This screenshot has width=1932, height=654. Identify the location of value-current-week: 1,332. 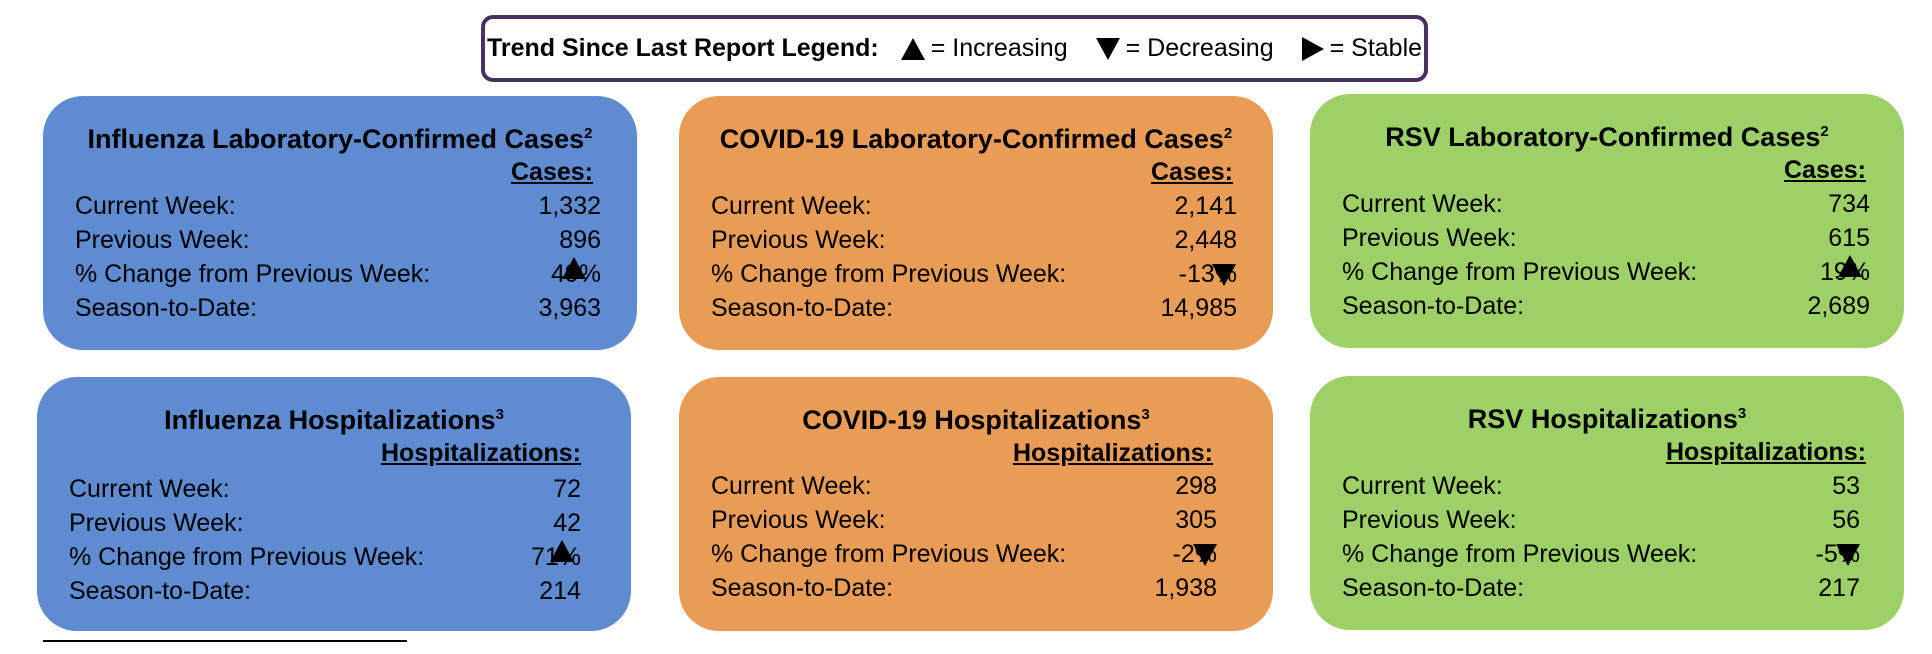
(569, 206).